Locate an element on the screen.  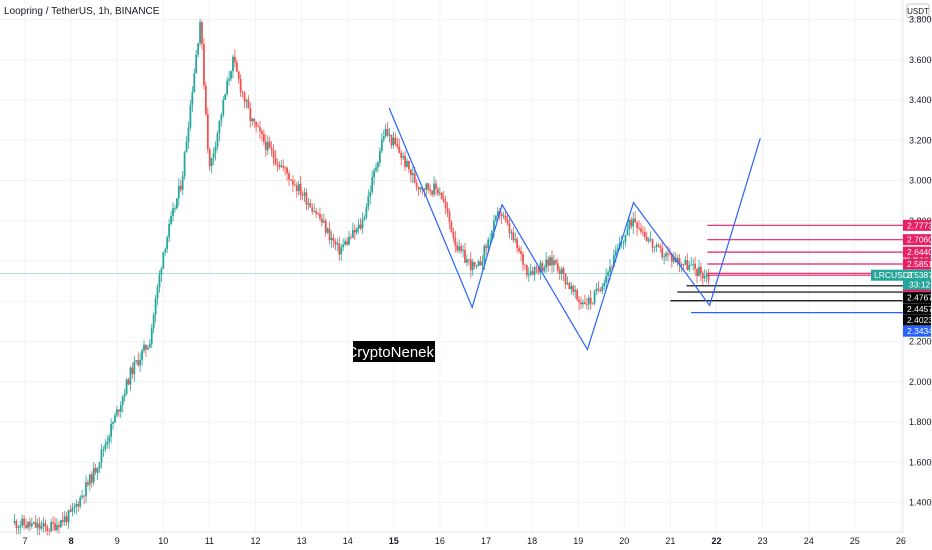
chart-title: Loopring / TetherUS, 1h, BINANCE is located at coordinates (82, 11).